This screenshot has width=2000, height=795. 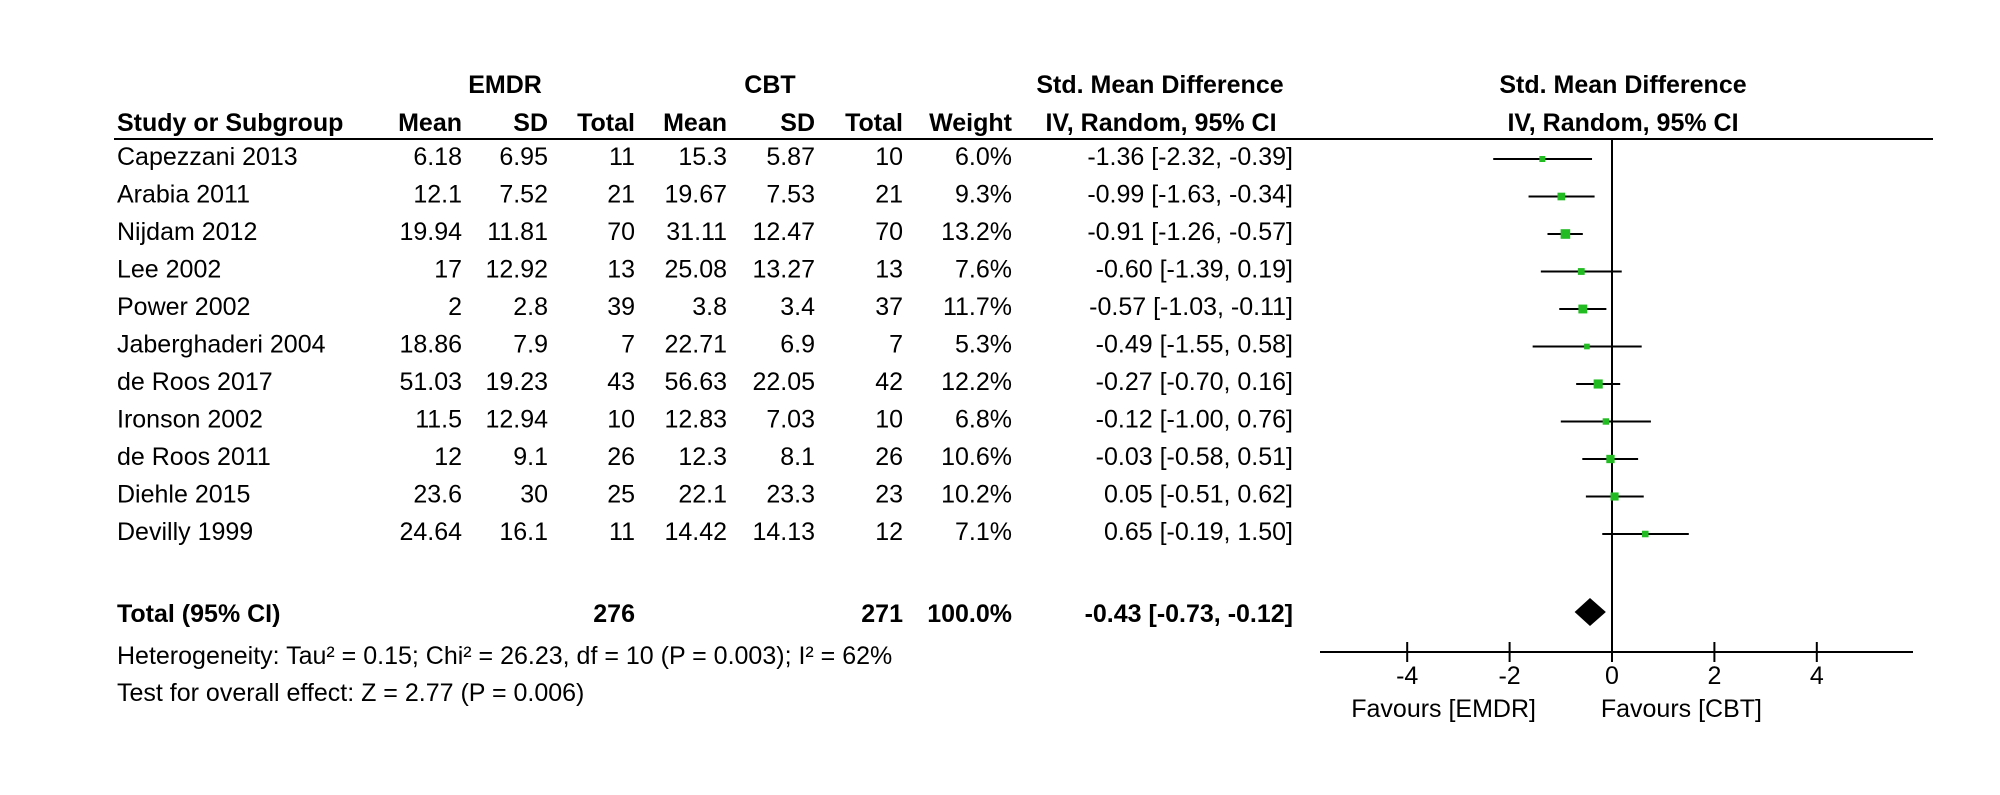 I want to click on study-sd2-cell: 8.1, so click(x=797, y=457).